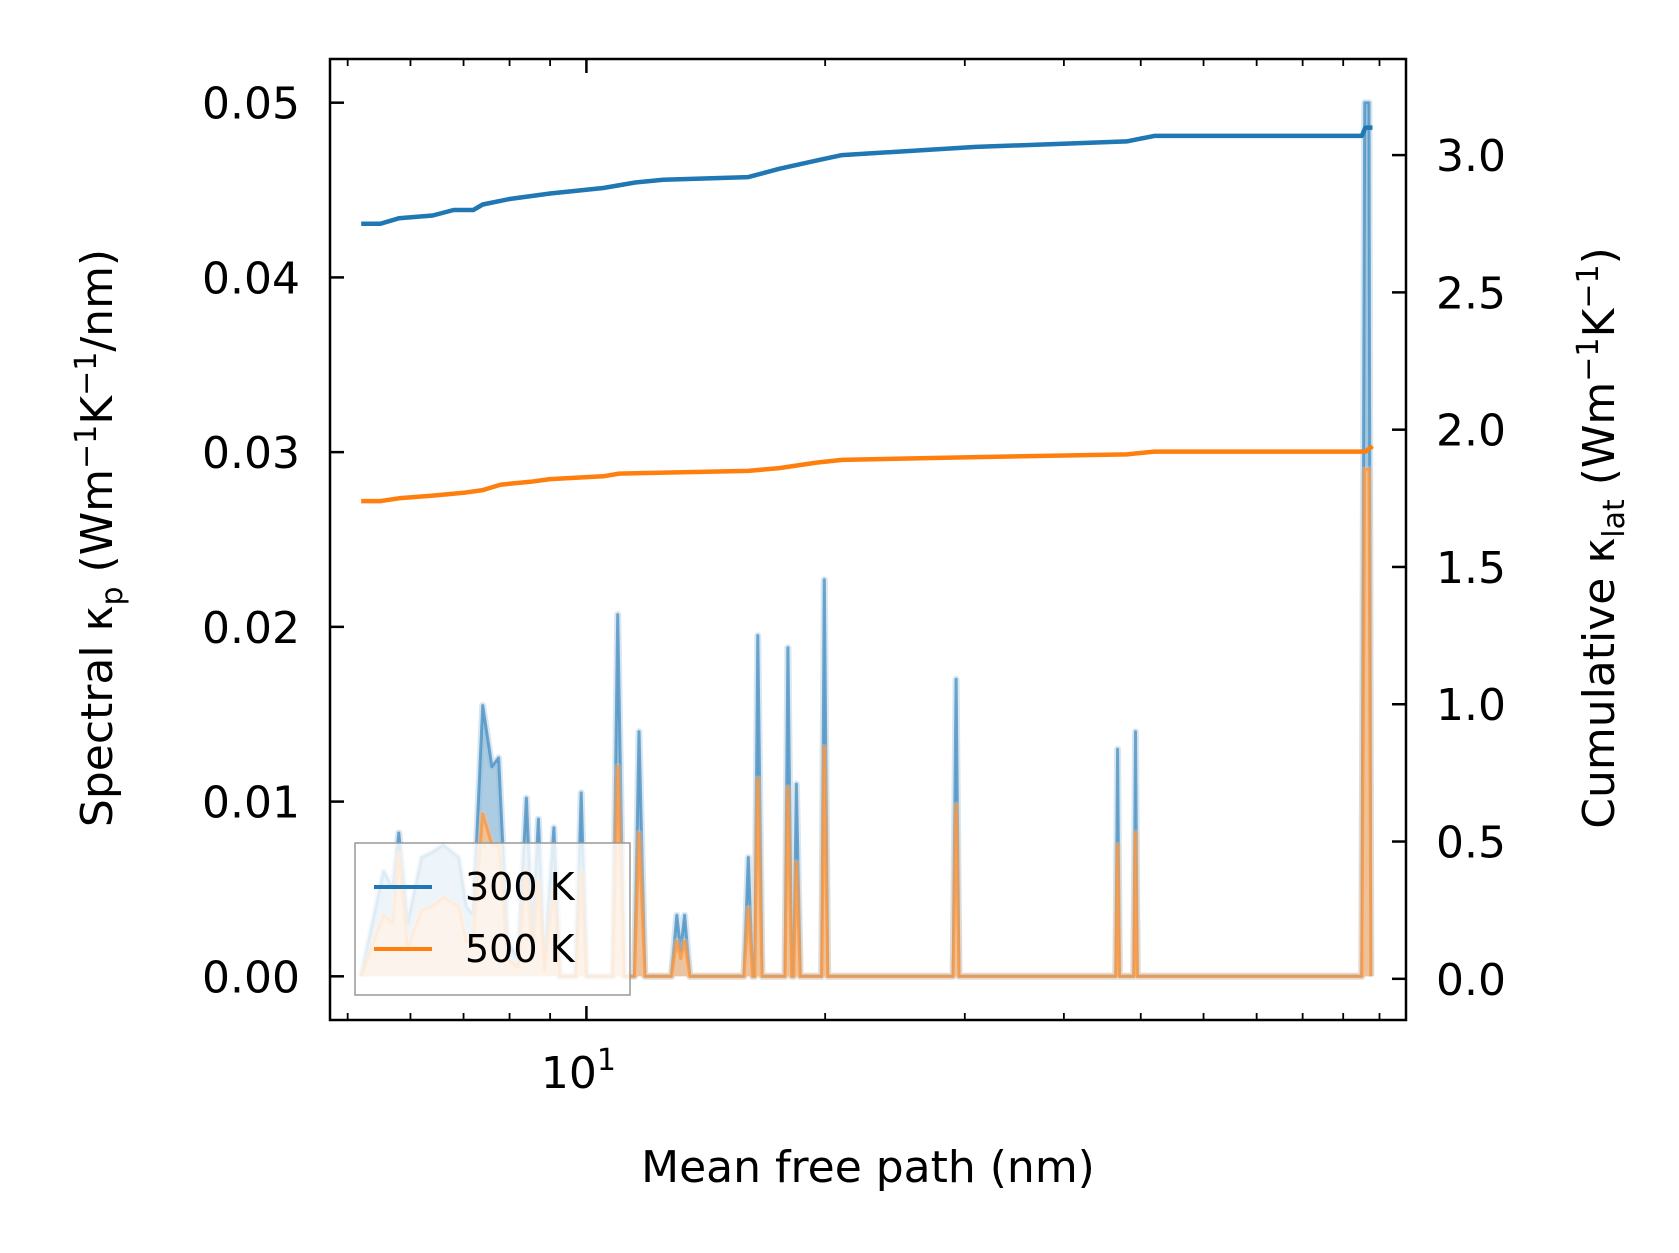  I want to click on right-y-tick-label: 3.0, so click(1471, 156).